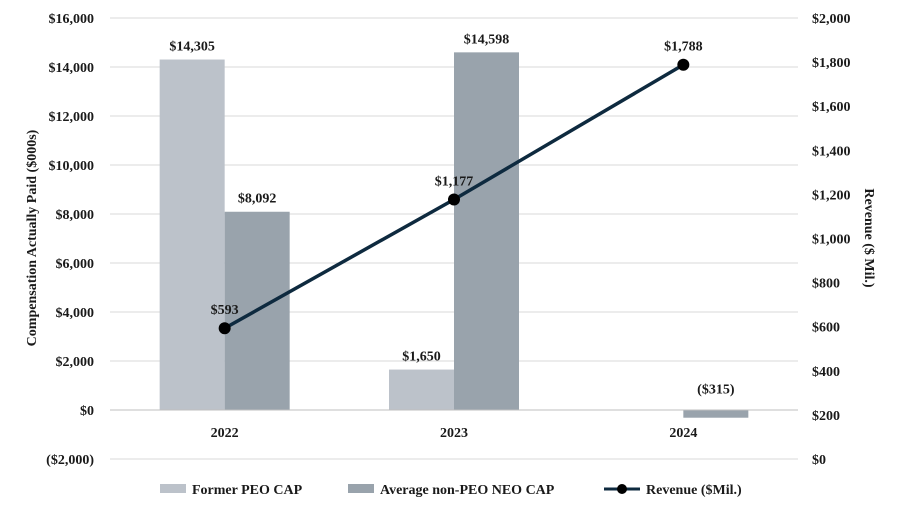 The image size is (900, 512). What do you see at coordinates (467, 490) in the screenshot?
I see `legend-label-avg-neo: Average non-PEO NEO CAP` at bounding box center [467, 490].